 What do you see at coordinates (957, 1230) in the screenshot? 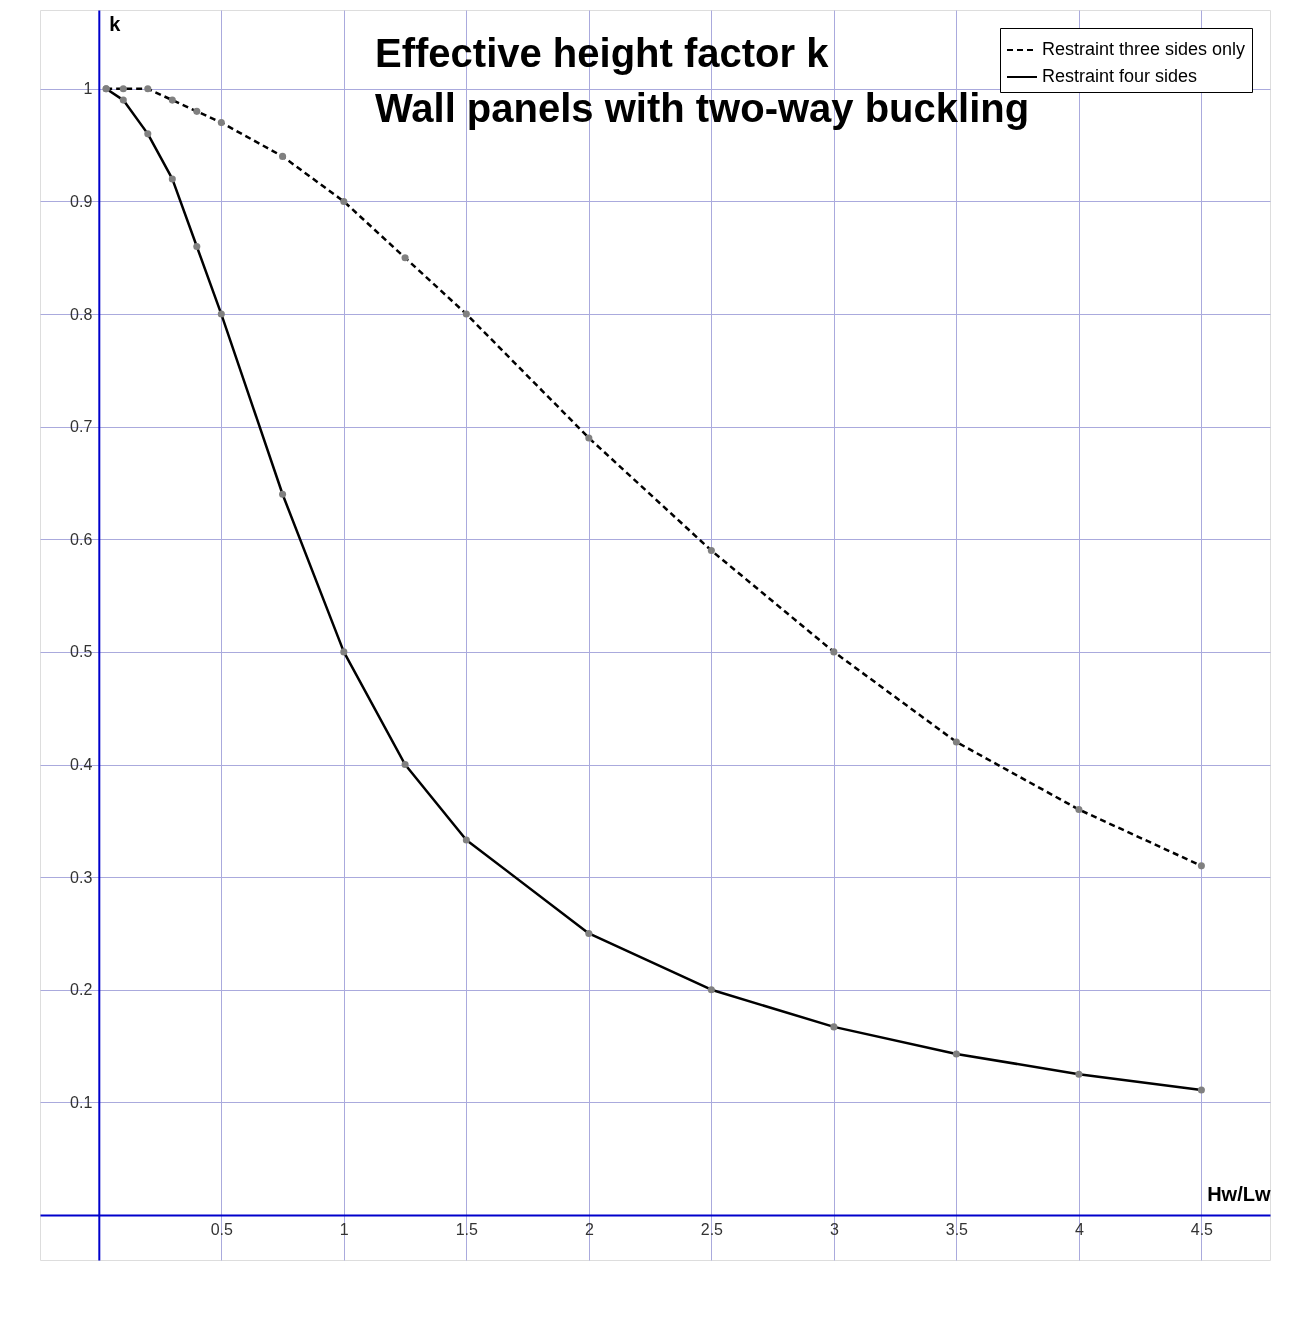
I see `x-tick-label: 3.5` at bounding box center [957, 1230].